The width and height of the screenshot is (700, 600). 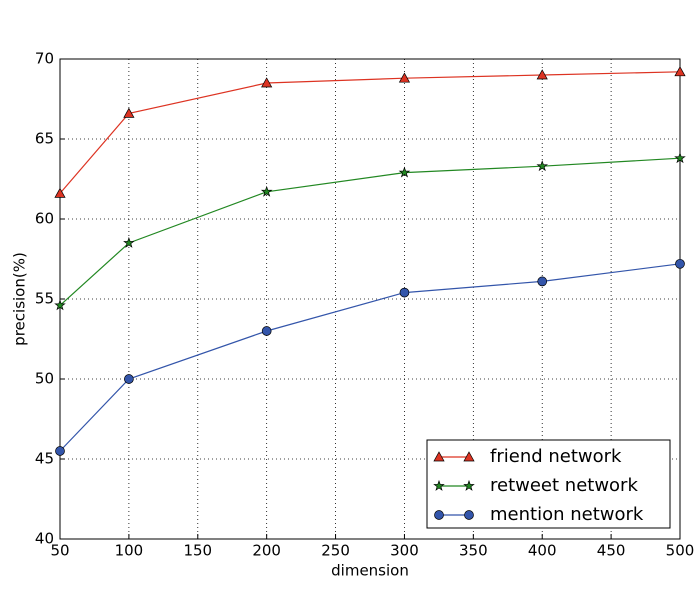 What do you see at coordinates (404, 551) in the screenshot?
I see `x-tick-label: 300` at bounding box center [404, 551].